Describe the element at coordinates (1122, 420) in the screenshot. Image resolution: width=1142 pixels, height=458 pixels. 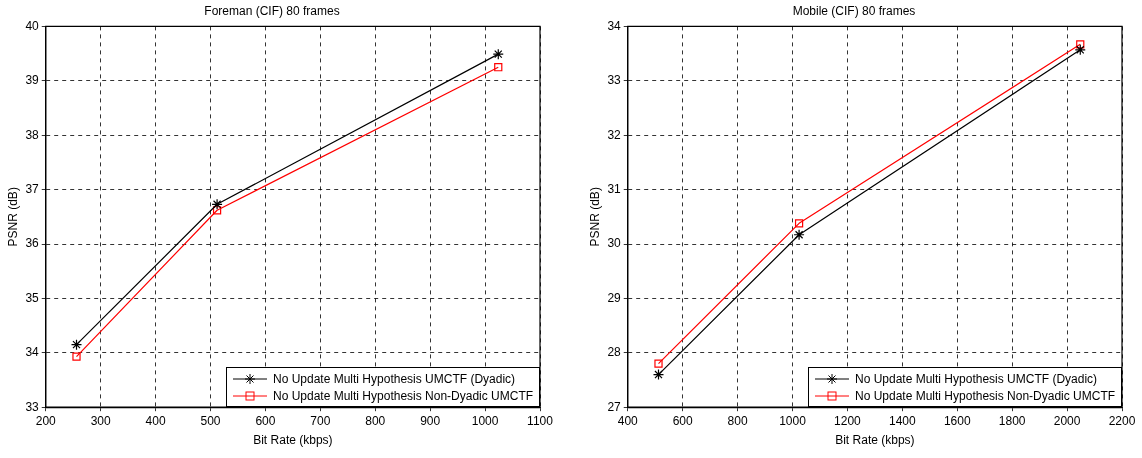
I see `x-tick-label: 2200` at that location.